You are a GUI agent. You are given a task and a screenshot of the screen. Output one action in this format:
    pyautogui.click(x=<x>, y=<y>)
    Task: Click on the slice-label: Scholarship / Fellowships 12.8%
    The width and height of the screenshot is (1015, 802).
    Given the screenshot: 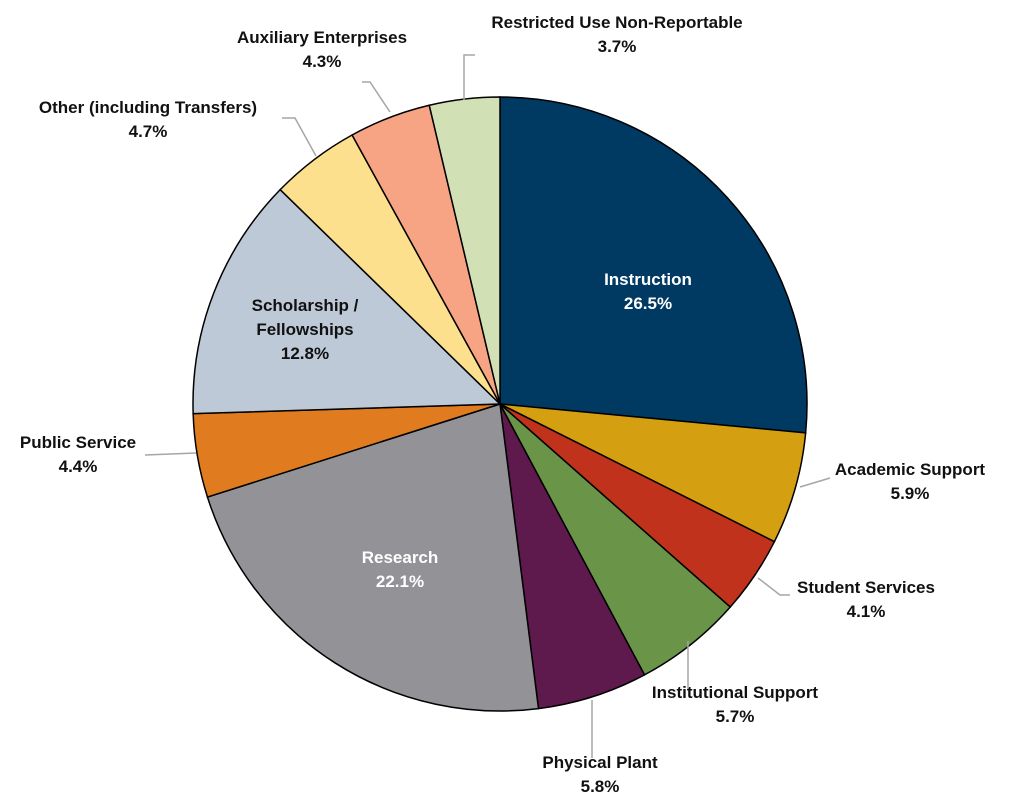 What is the action you would take?
    pyautogui.click(x=305, y=330)
    